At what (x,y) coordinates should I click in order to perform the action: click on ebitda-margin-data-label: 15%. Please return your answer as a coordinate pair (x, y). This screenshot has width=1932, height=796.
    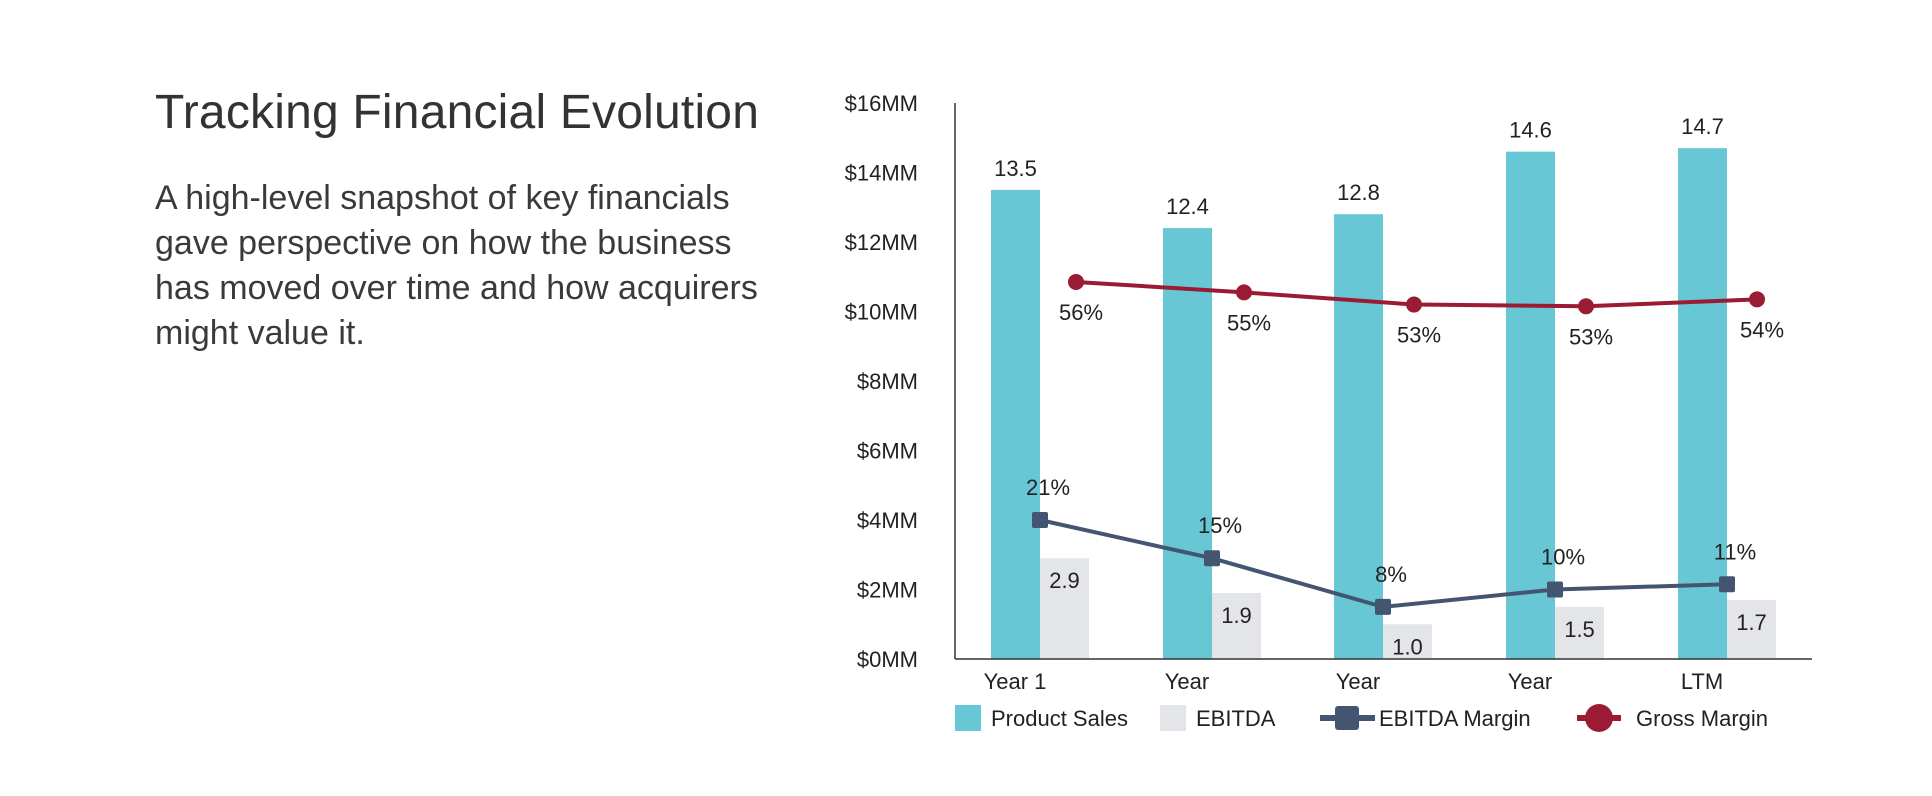
    Looking at the image, I should click on (1220, 525).